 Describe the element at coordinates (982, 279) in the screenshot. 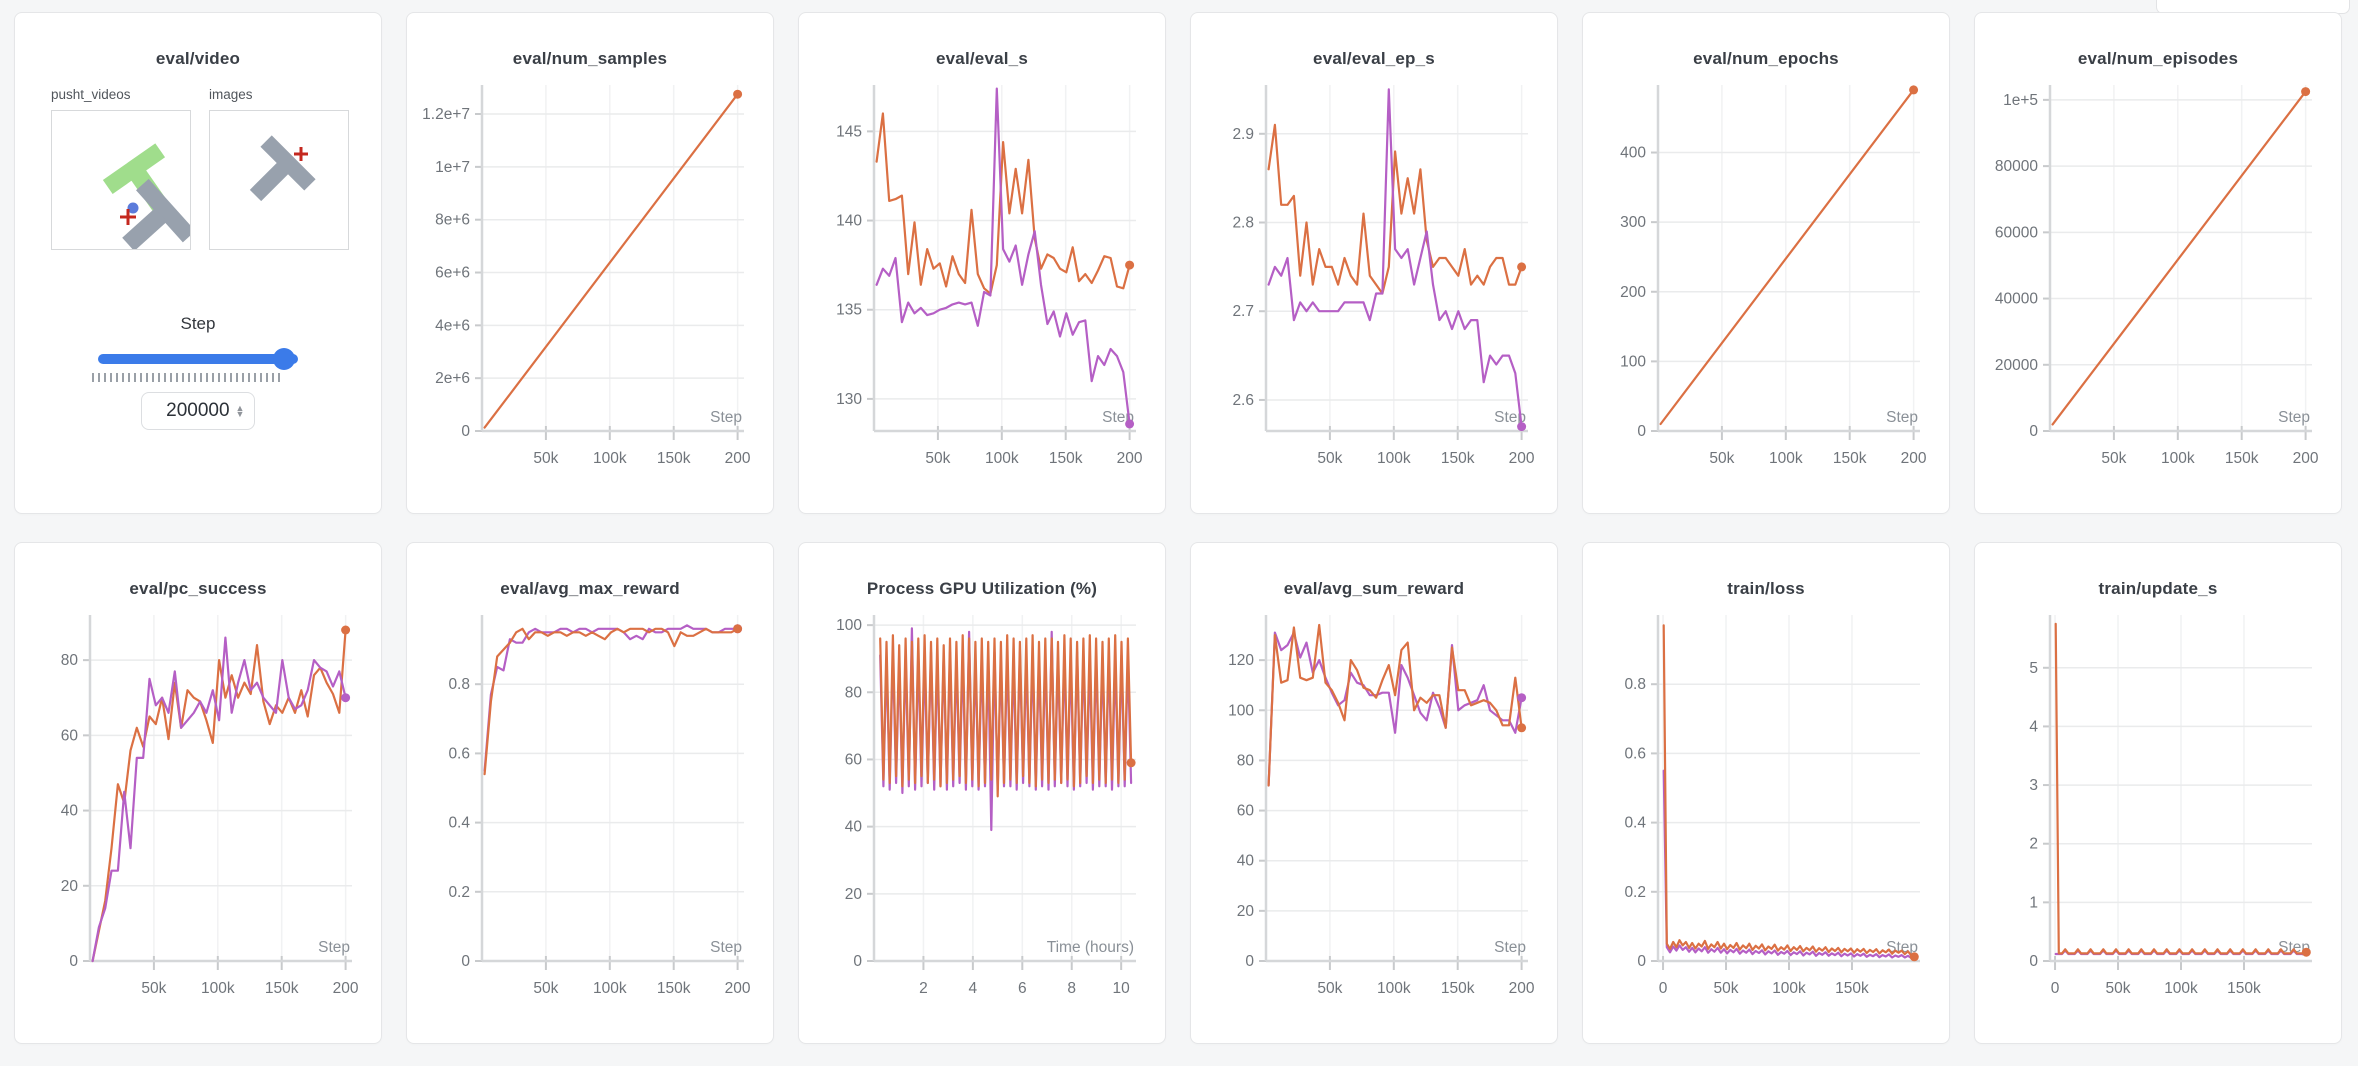

I see `chart-eval-eval-s: 50k 100k 150k 200 130 135 140 145 Step` at that location.